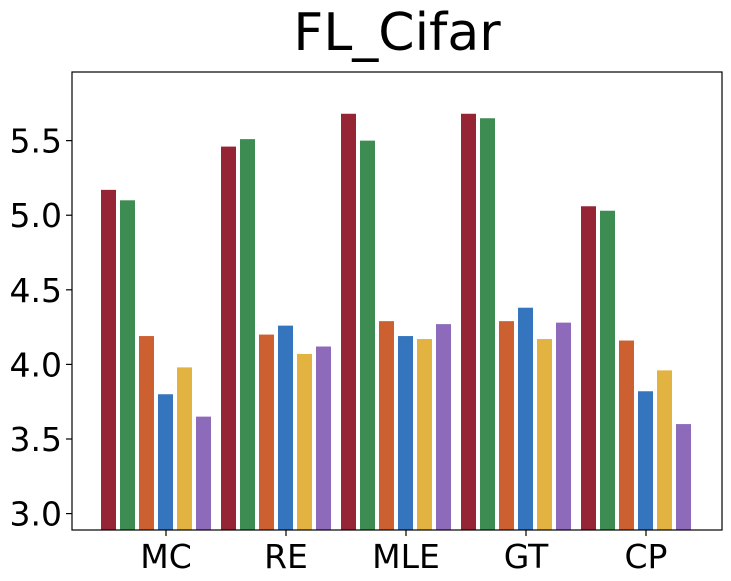 The height and width of the screenshot is (581, 731). I want to click on y-tick-label: 3.5, so click(36, 439).